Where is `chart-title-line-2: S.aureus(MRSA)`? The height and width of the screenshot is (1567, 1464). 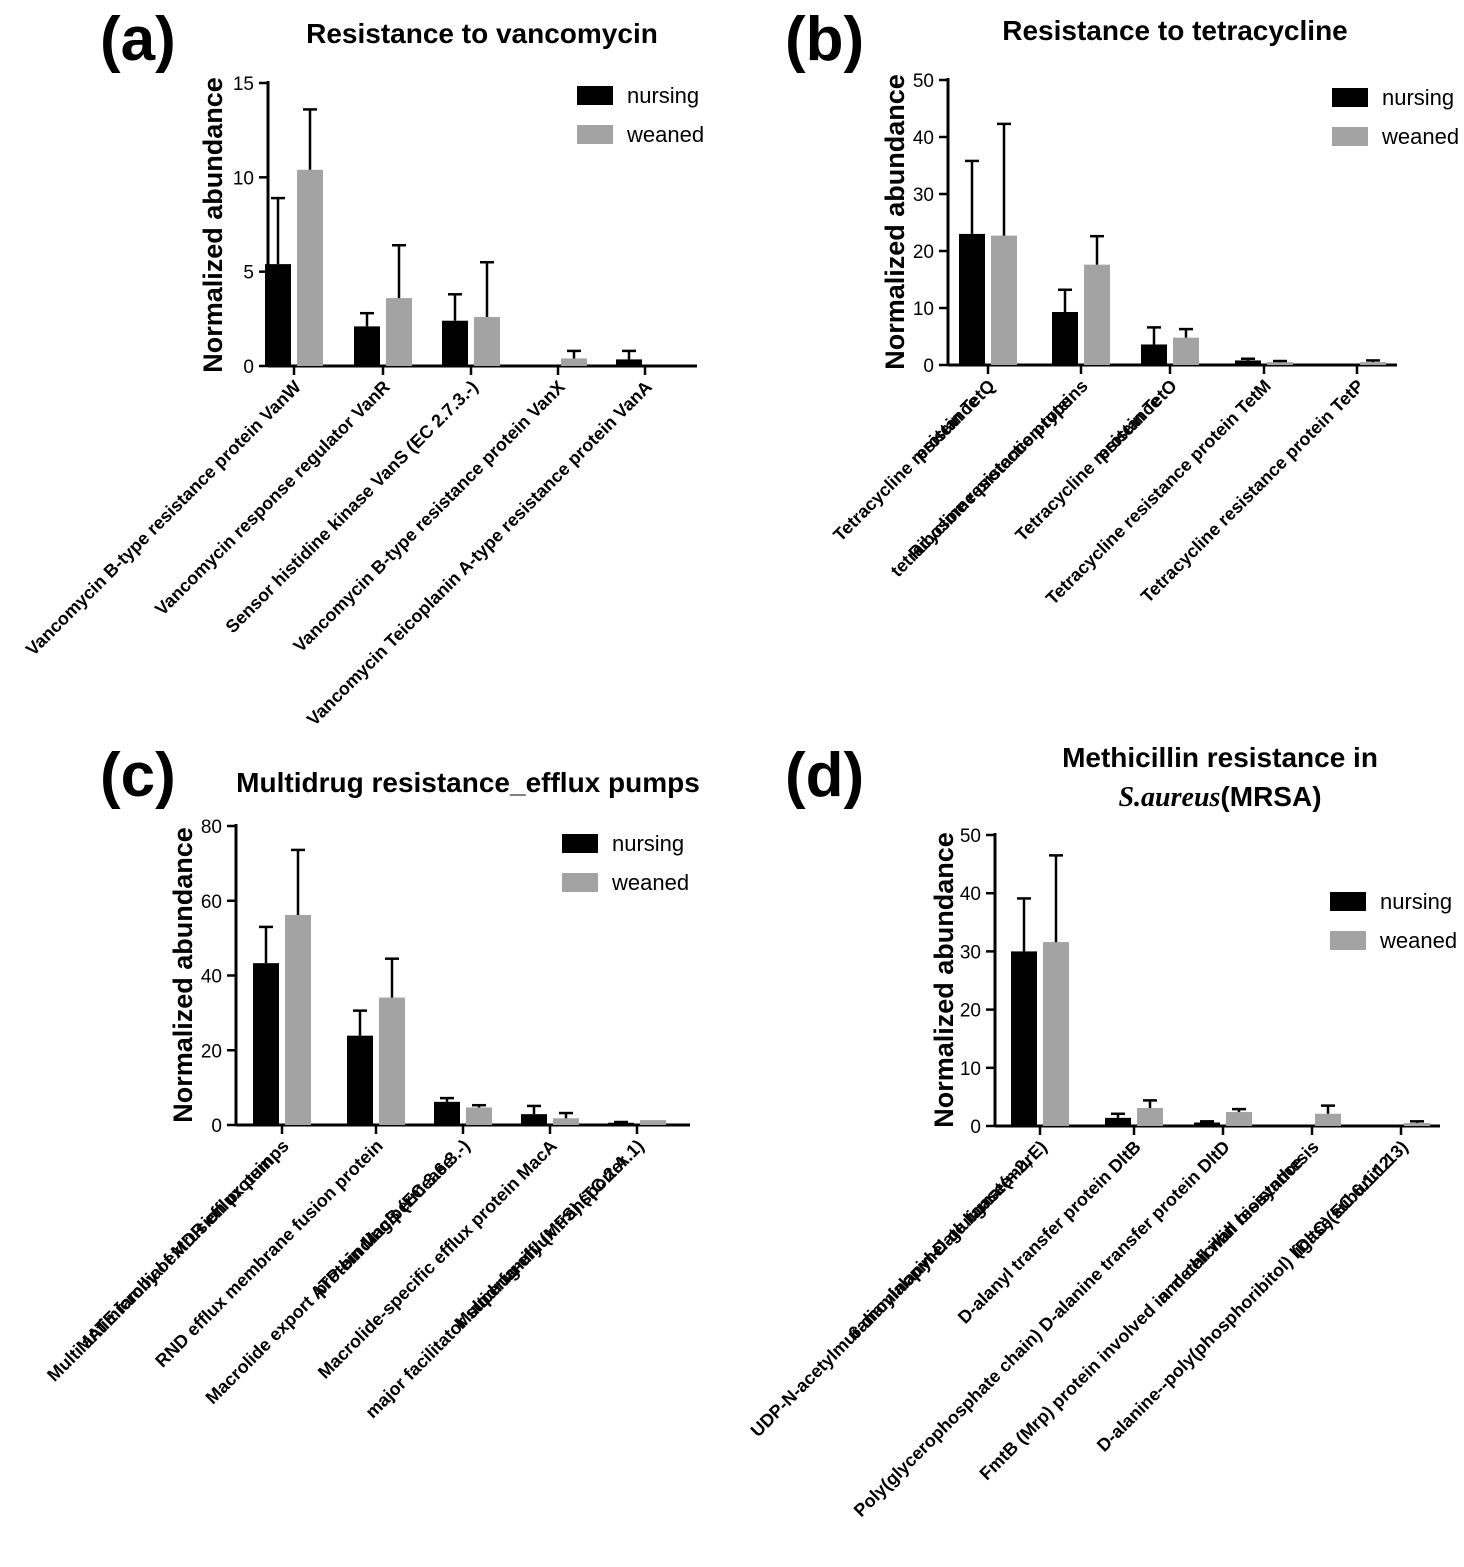
chart-title-line-2: S.aureus(MRSA) is located at coordinates (1219, 797).